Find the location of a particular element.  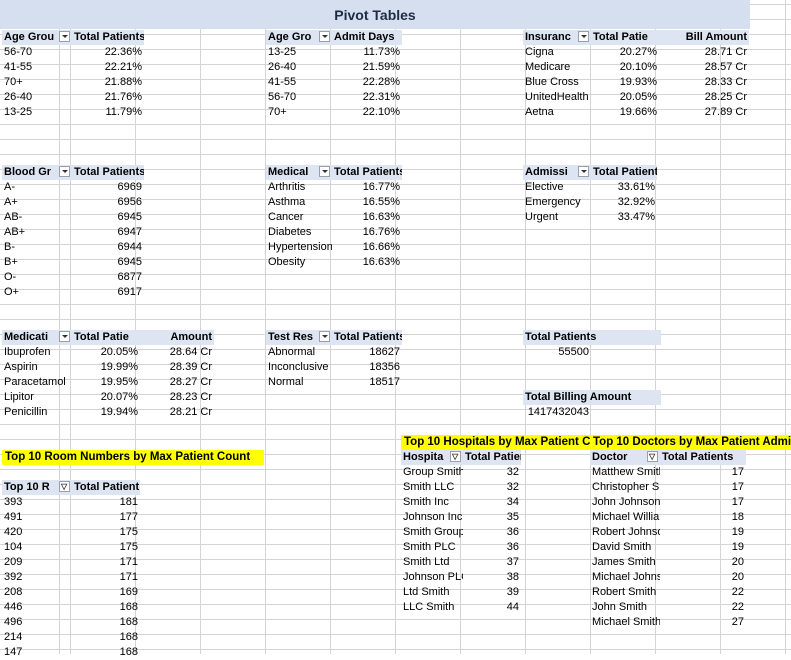

table-row: O- 6877 is located at coordinates (73, 277).